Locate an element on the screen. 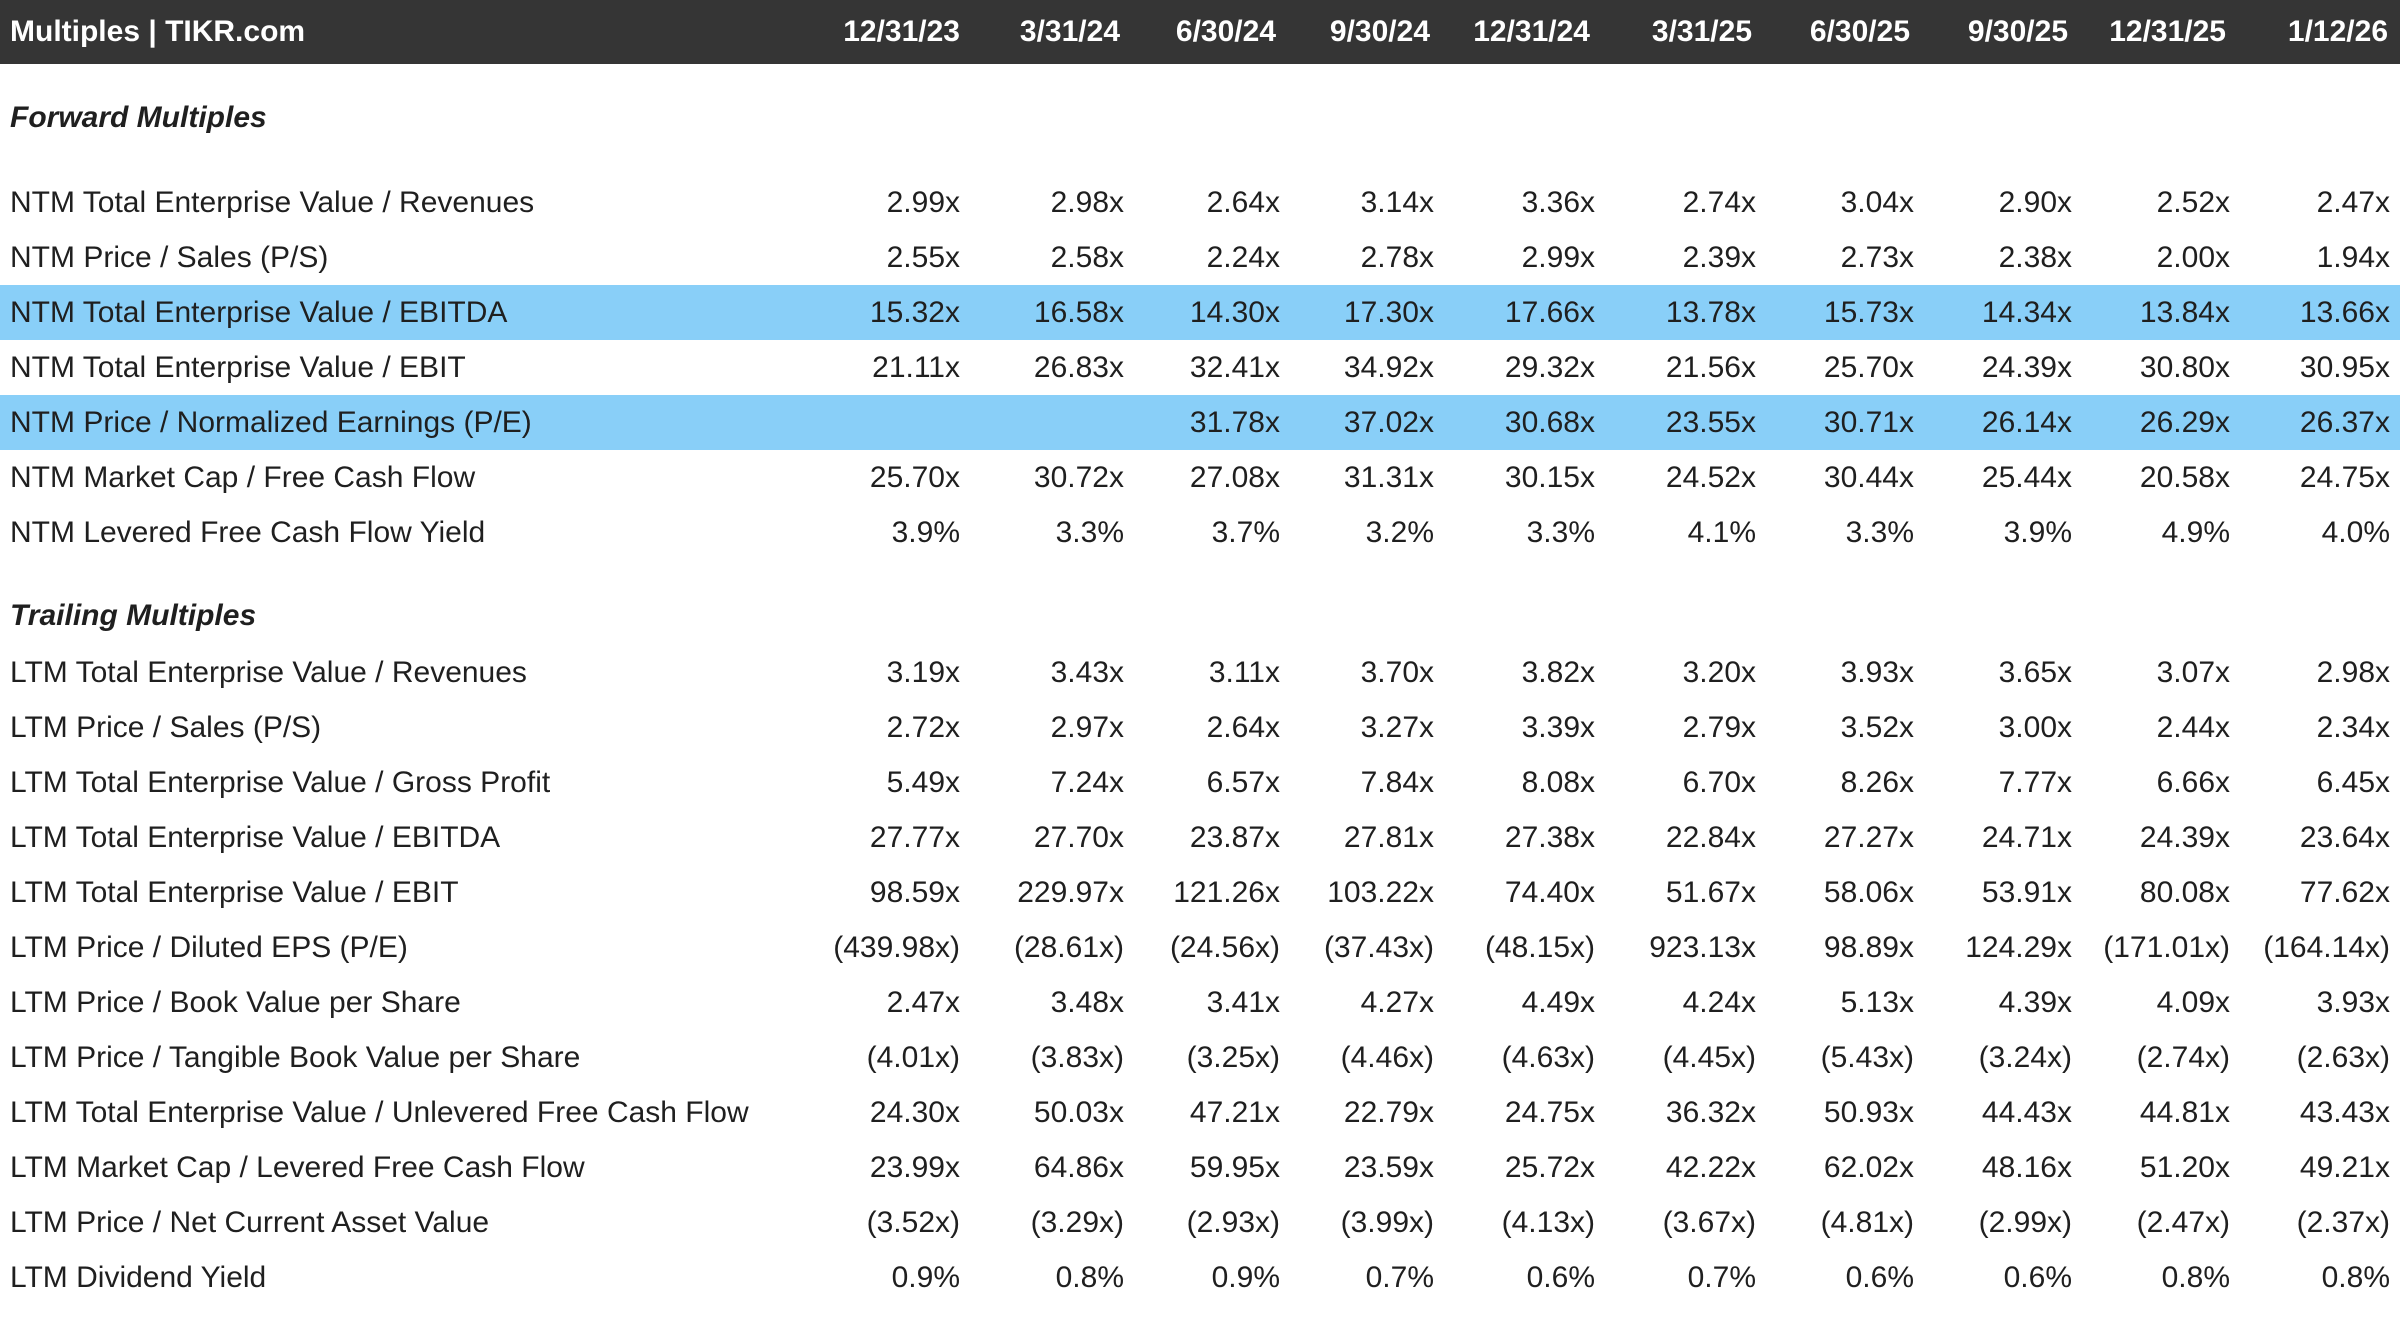  cell-value: (3.99x) is located at coordinates (1387, 1222).